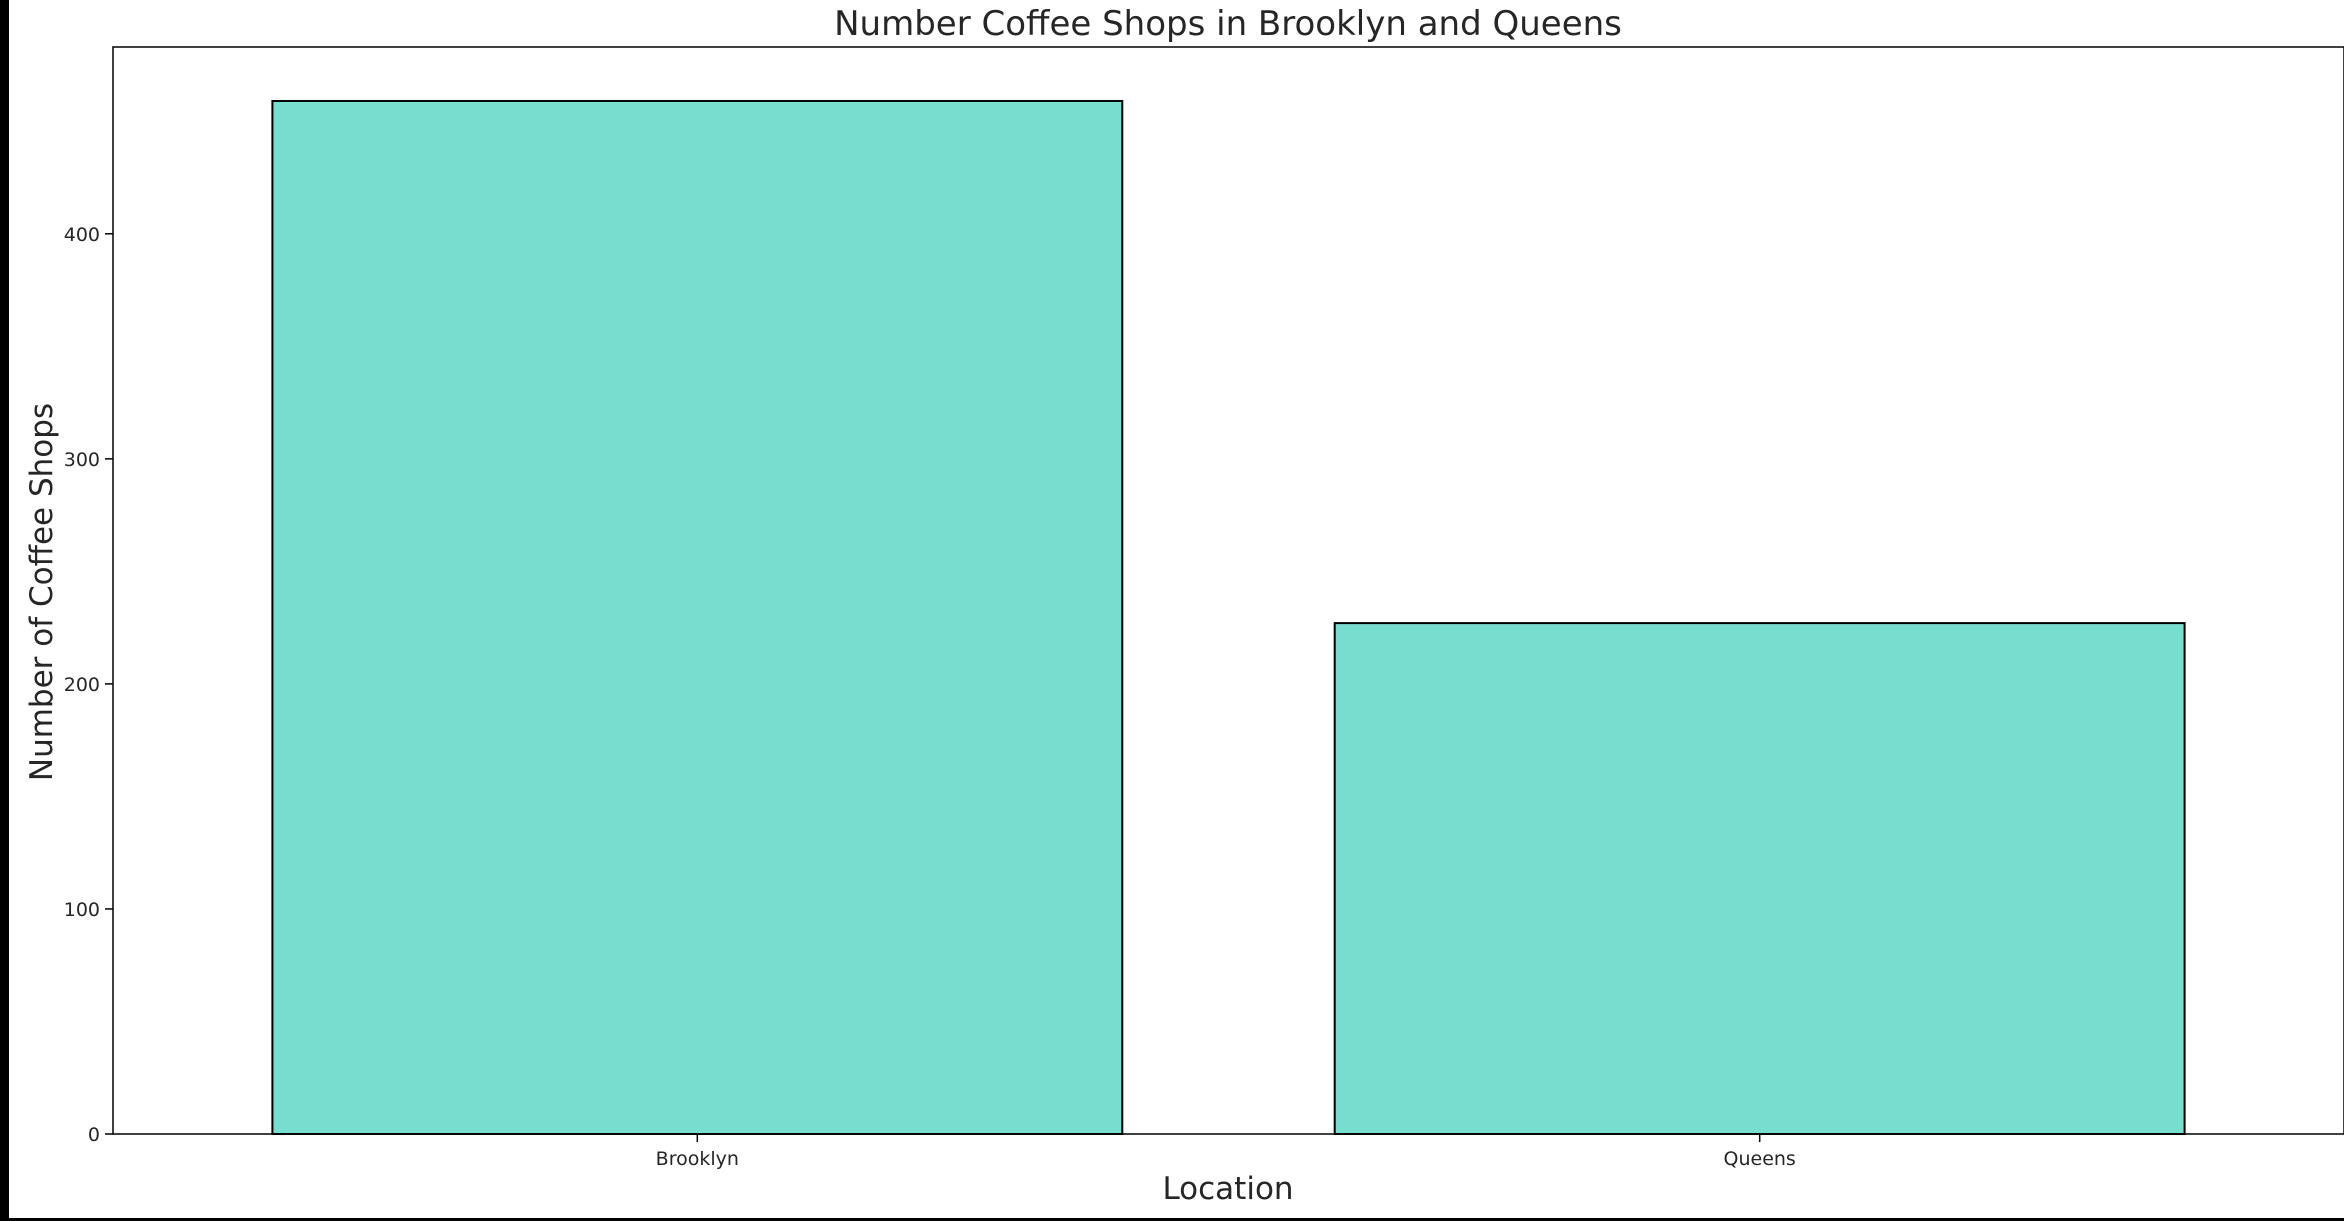 This screenshot has height=1221, width=2344. I want to click on y-axis-label: Number of Coffee Shops, so click(42, 592).